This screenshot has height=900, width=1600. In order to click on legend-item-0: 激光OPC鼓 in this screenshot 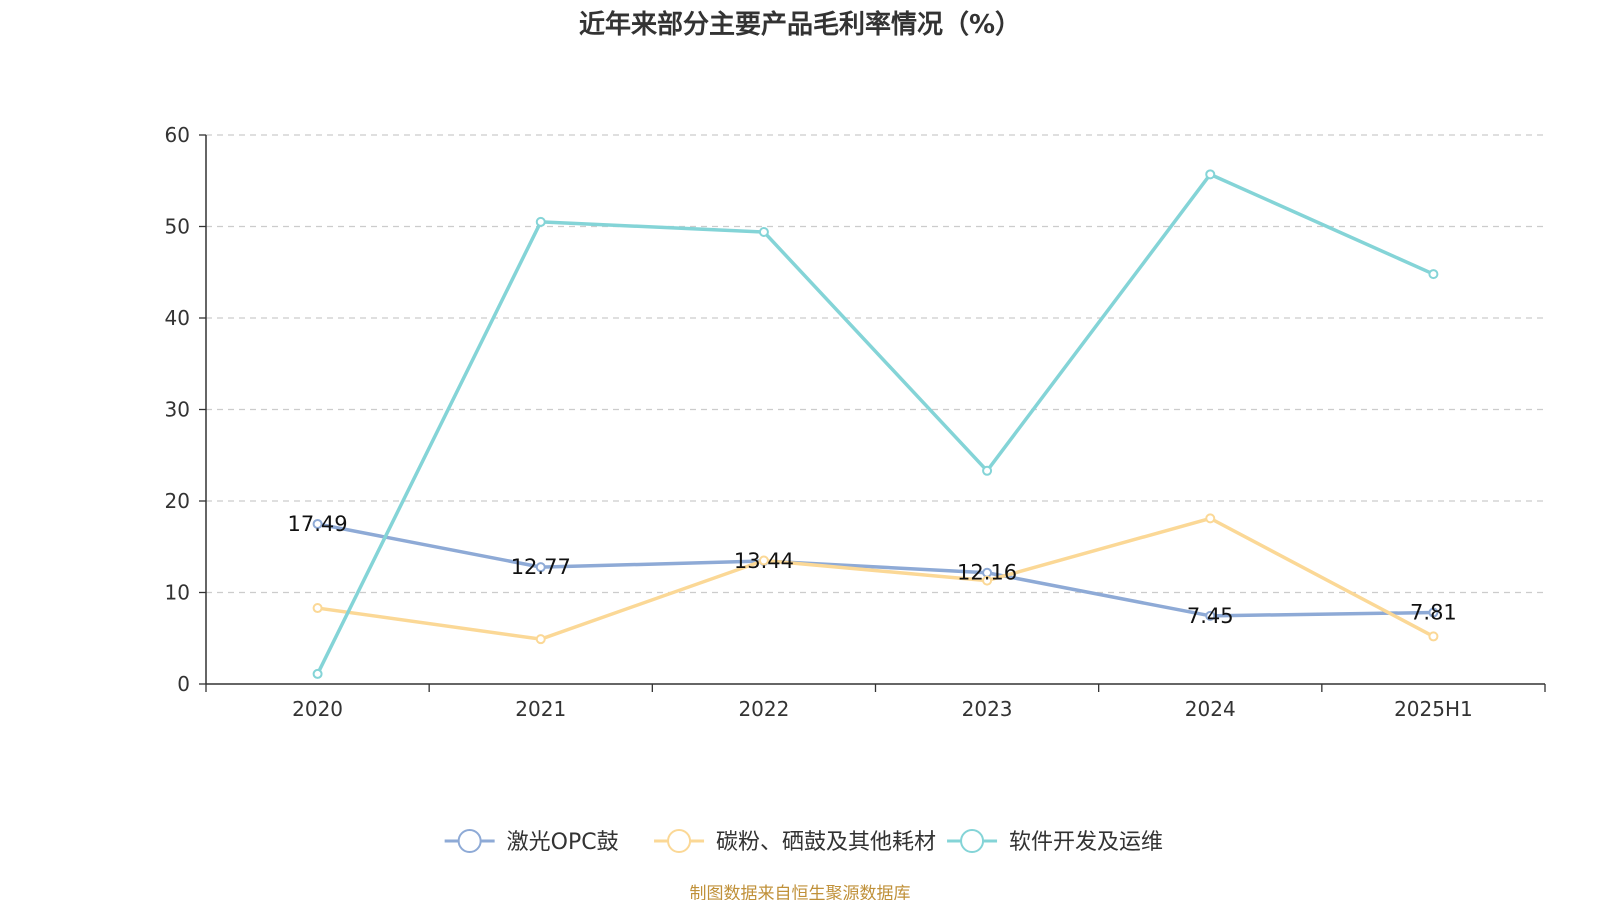, I will do `click(531, 842)`.